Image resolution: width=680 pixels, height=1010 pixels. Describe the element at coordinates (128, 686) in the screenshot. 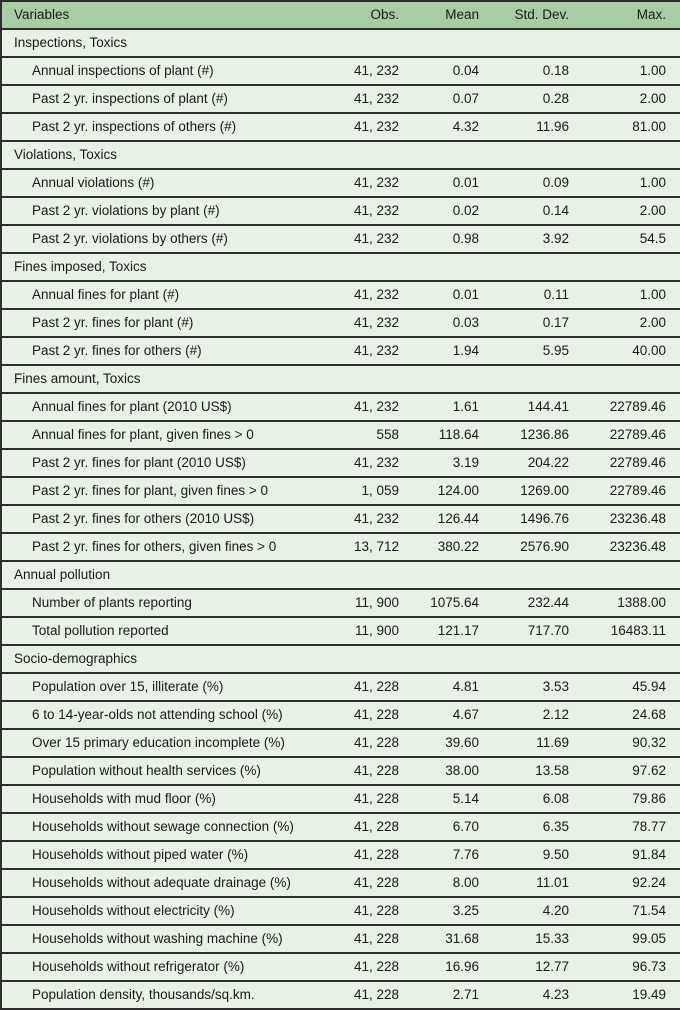

I see `variable-label: Population over 15, illiterate (%)` at that location.